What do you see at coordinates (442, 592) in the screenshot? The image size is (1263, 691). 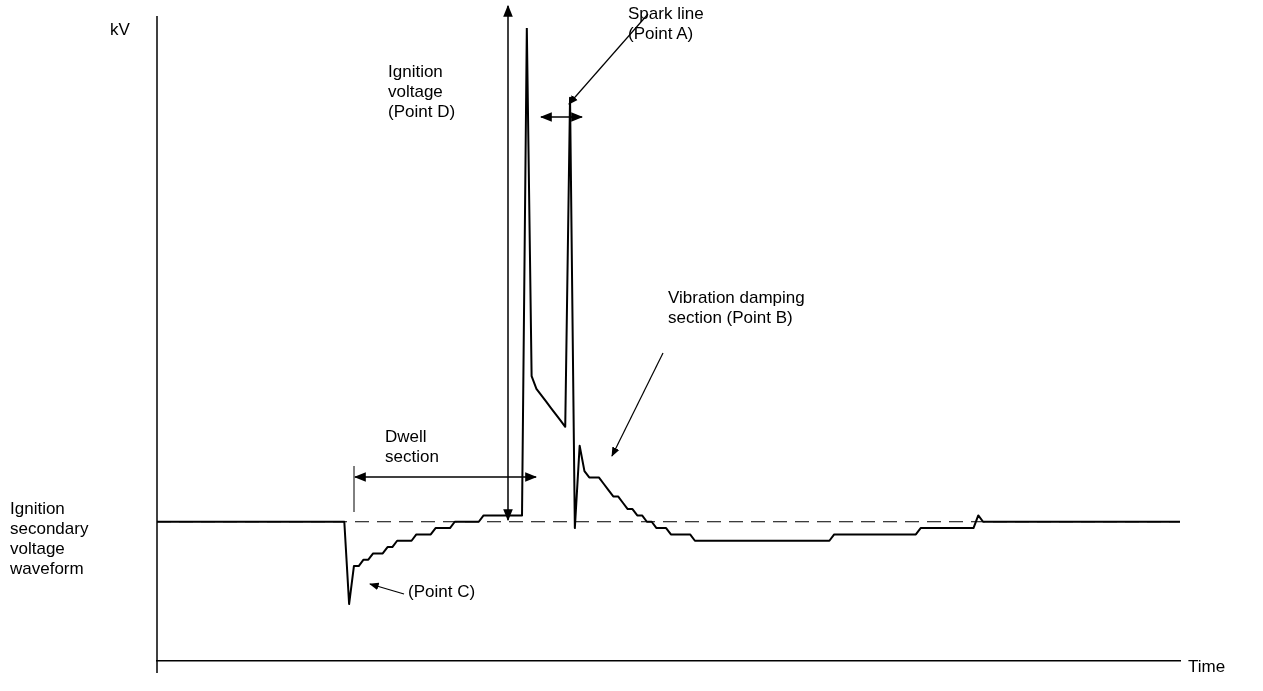 I see `annotation: (Point C)` at bounding box center [442, 592].